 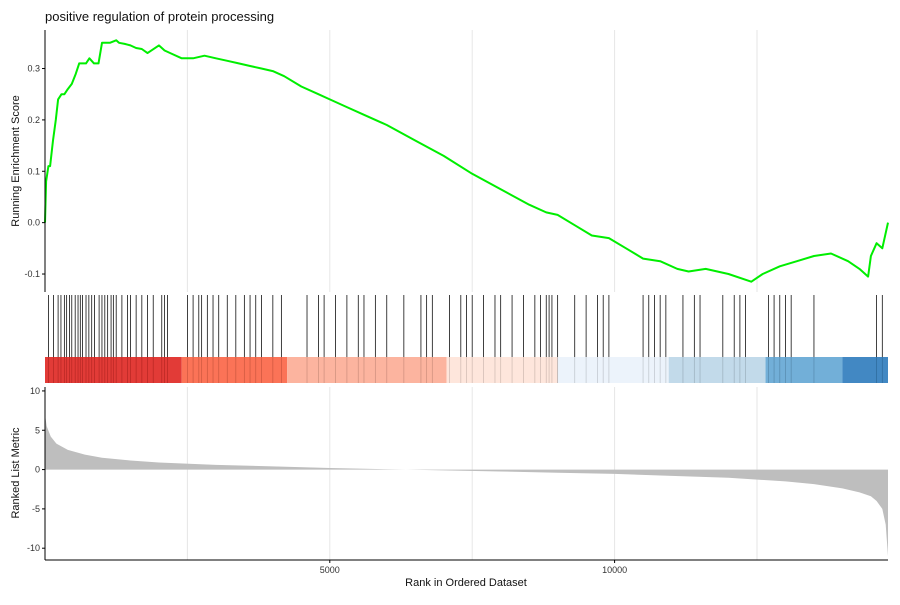 I want to click on x-axis-title: Rank in Ordered Dataset, so click(x=466, y=583).